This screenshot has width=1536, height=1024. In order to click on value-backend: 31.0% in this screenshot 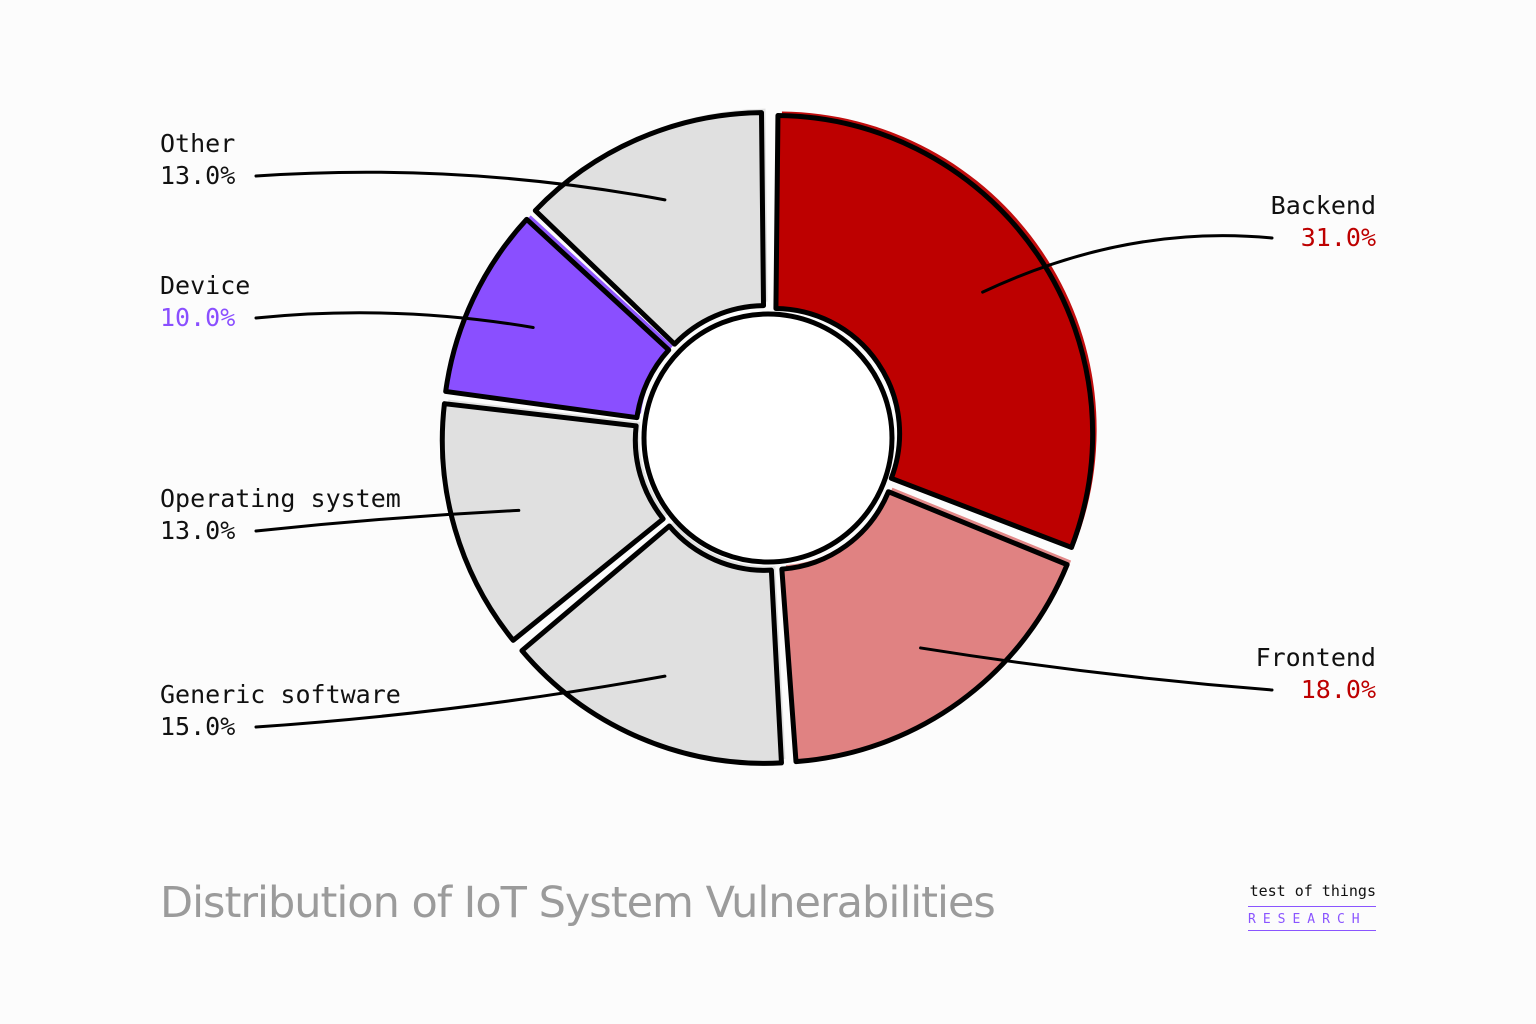, I will do `click(1338, 237)`.